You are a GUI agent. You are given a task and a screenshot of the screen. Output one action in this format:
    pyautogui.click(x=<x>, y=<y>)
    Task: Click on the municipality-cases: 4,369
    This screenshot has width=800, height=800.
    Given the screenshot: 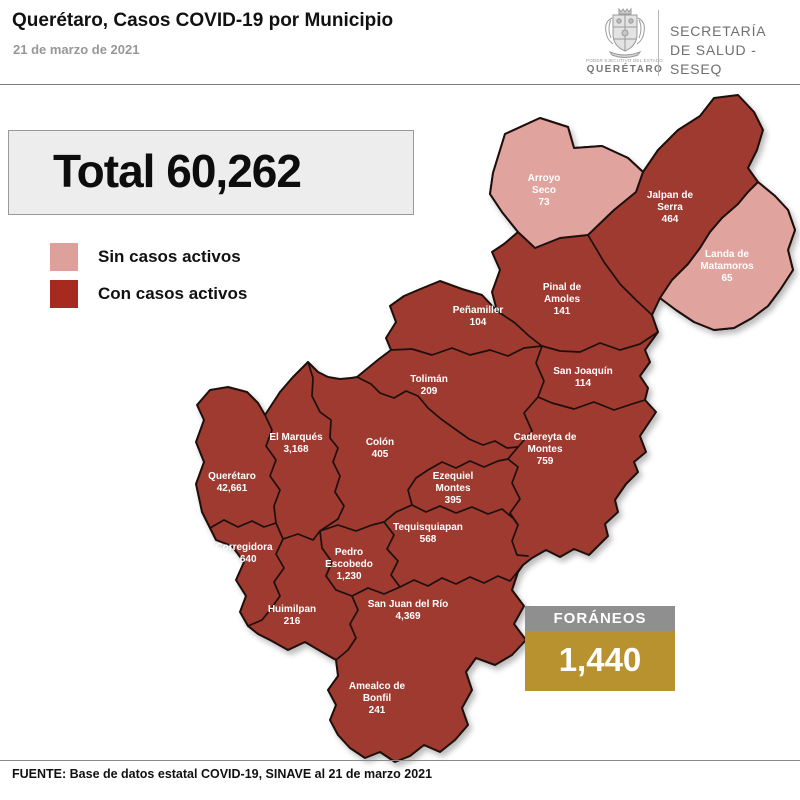 What is the action you would take?
    pyautogui.click(x=408, y=616)
    